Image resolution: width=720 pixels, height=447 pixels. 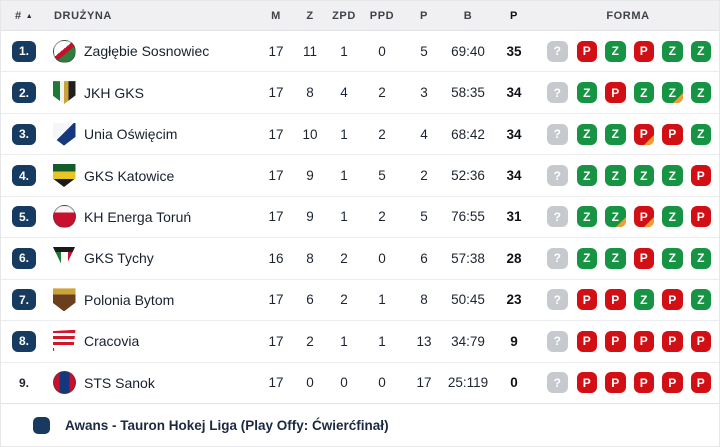 I want to click on table-row: 2. JKH GKS 17 8 4 2 3 58:35 34 ? Z P Z Z Z, so click(x=360, y=93).